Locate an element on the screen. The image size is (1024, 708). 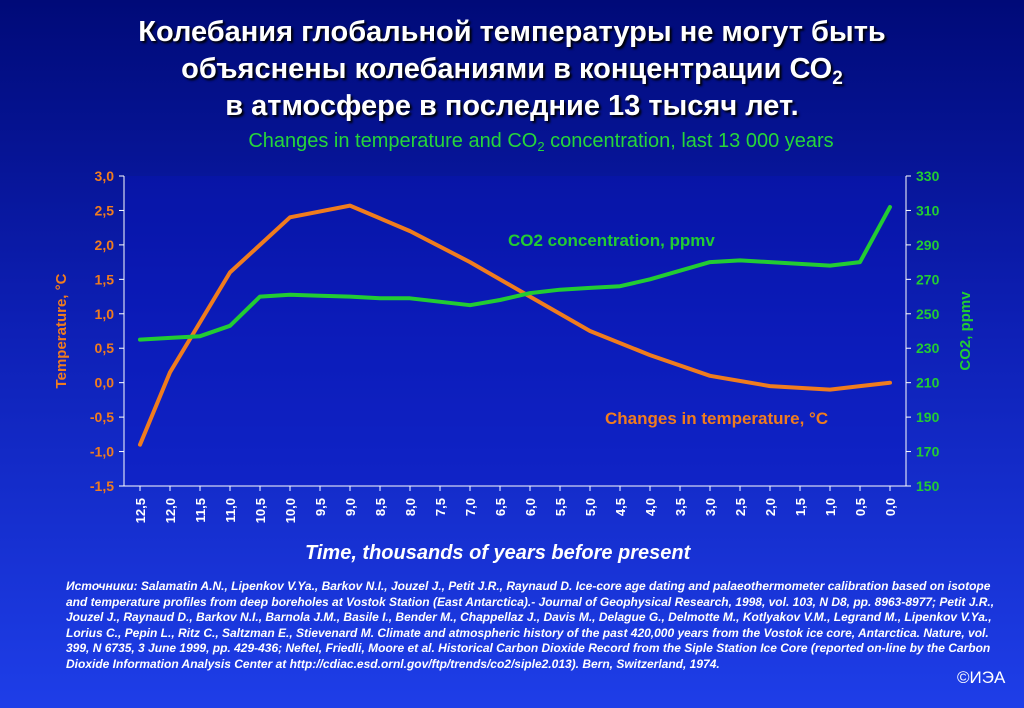
x-tick-label: 0,0 is located at coordinates (890, 507).